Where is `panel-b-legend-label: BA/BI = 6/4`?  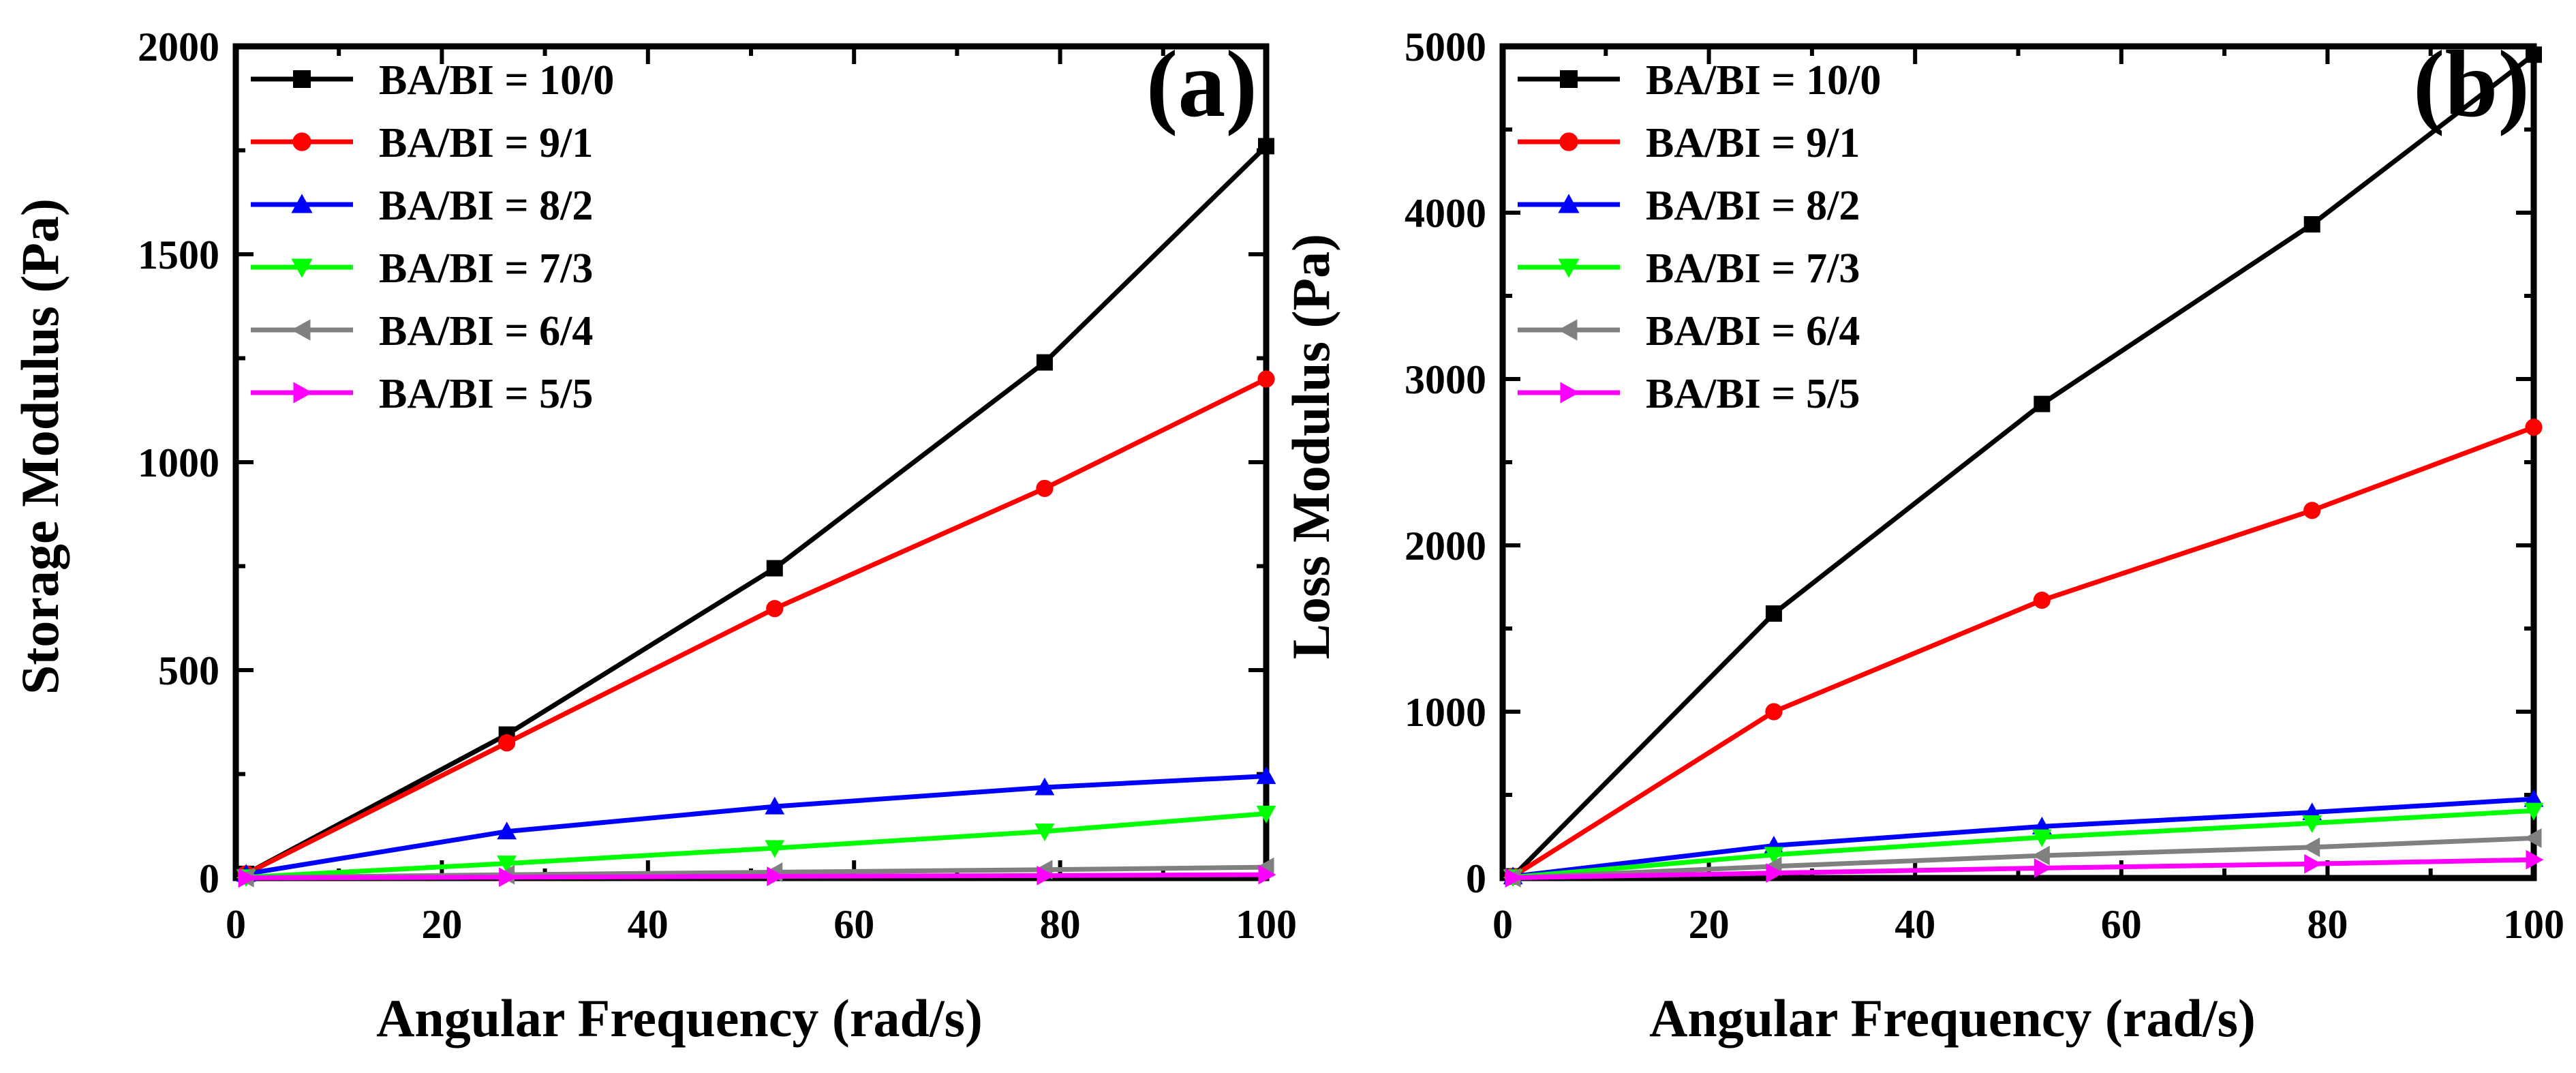
panel-b-legend-label: BA/BI = 6/4 is located at coordinates (1753, 331).